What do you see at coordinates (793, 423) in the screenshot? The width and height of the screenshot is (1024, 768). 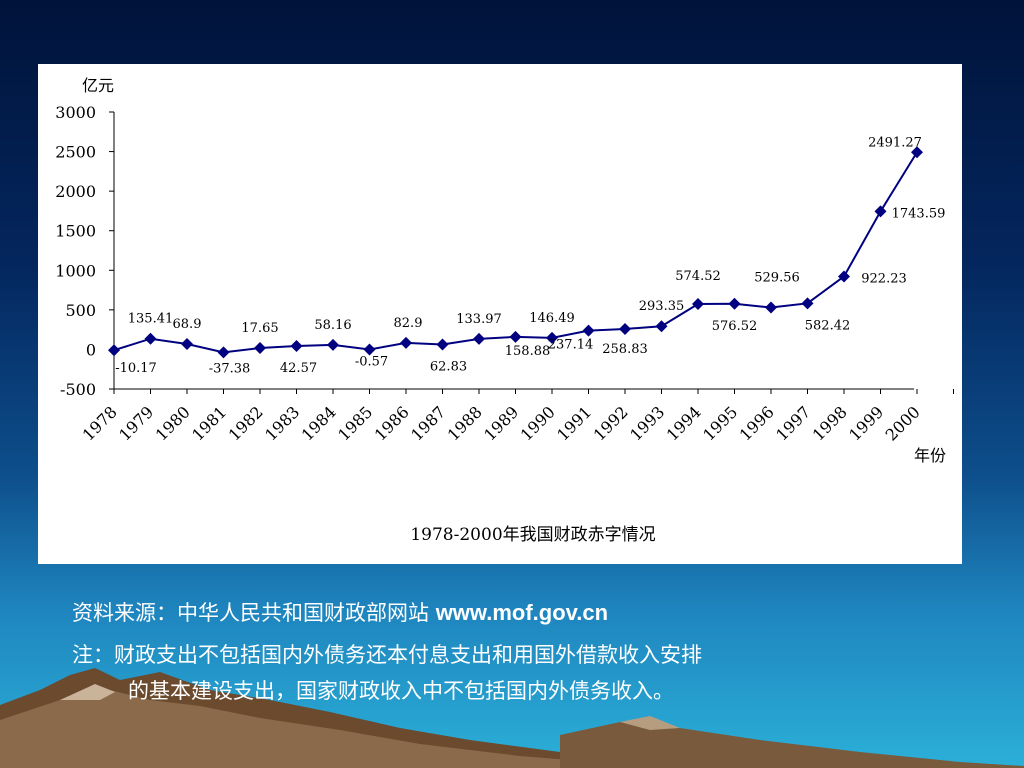 I see `x-tick-label: 1997` at bounding box center [793, 423].